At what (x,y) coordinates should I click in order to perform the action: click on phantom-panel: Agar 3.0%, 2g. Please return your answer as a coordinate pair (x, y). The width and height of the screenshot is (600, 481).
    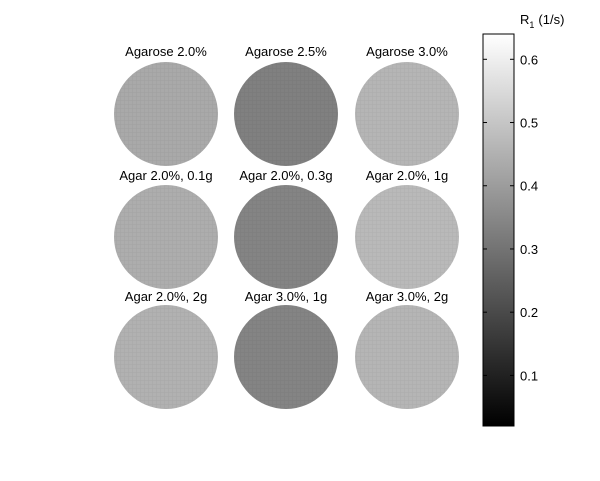
    Looking at the image, I should click on (407, 349).